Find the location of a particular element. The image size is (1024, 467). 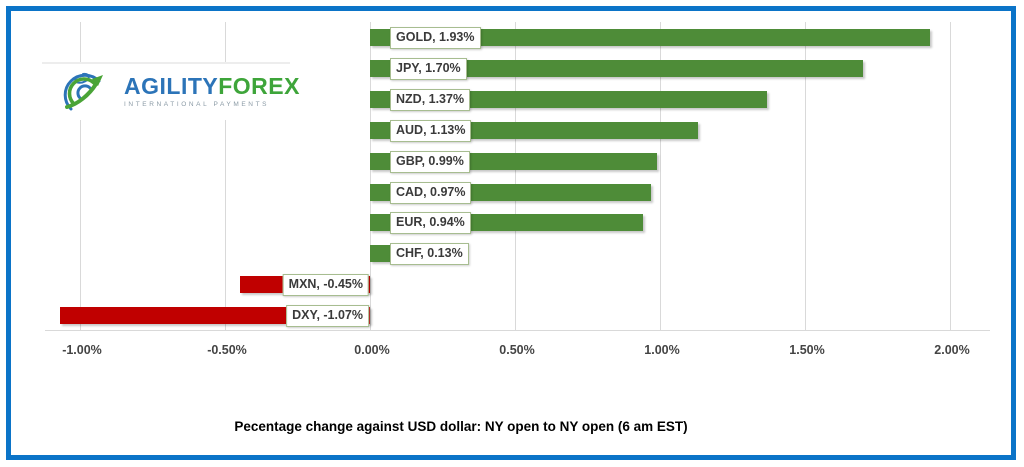

data-label-nzd: NZD, 1.37% is located at coordinates (430, 100).